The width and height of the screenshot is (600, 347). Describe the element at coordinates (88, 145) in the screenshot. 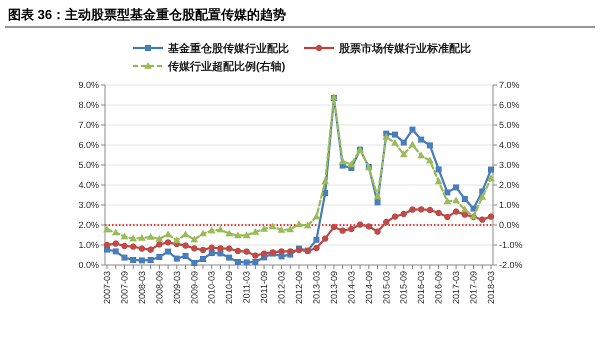

I see `y-tick-label: 6.0%` at that location.